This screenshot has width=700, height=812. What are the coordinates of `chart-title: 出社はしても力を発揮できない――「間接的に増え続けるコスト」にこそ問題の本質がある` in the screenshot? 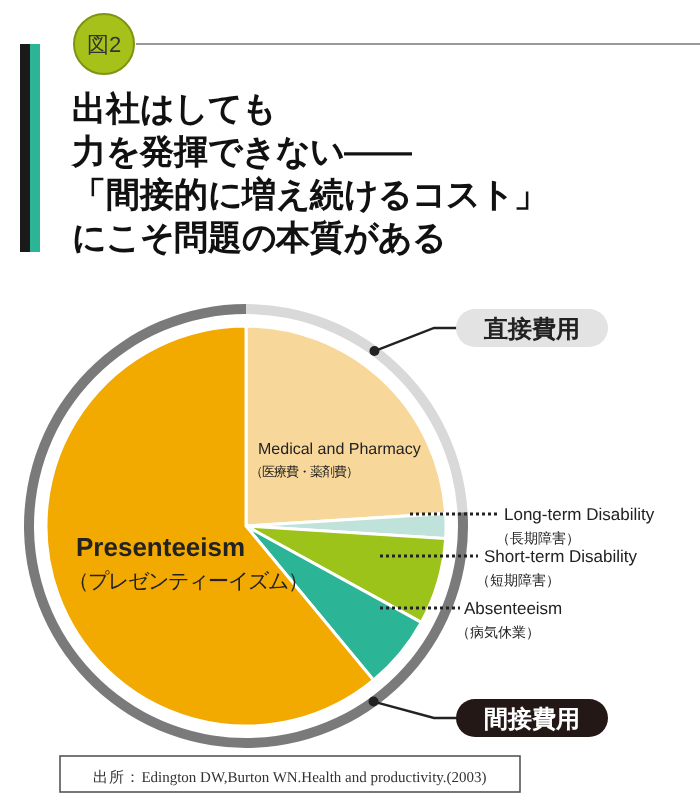 It's located at (309, 173).